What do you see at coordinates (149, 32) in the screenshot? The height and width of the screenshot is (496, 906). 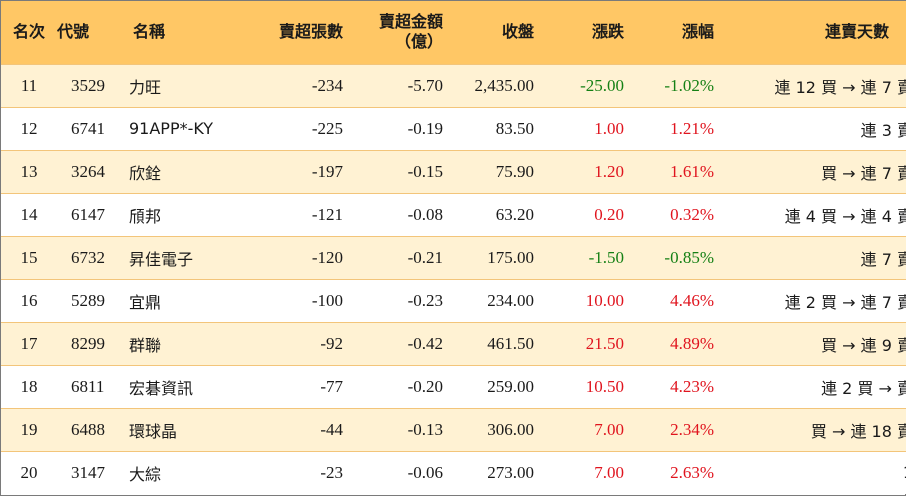 I see `header-name: 名稱` at bounding box center [149, 32].